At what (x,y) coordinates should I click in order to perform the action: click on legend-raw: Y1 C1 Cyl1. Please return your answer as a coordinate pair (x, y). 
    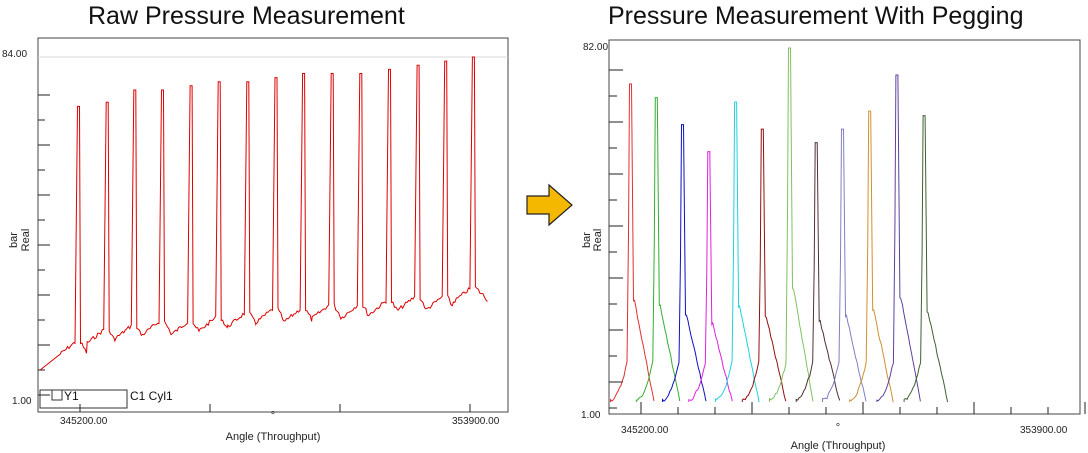
    Looking at the image, I should click on (106, 399).